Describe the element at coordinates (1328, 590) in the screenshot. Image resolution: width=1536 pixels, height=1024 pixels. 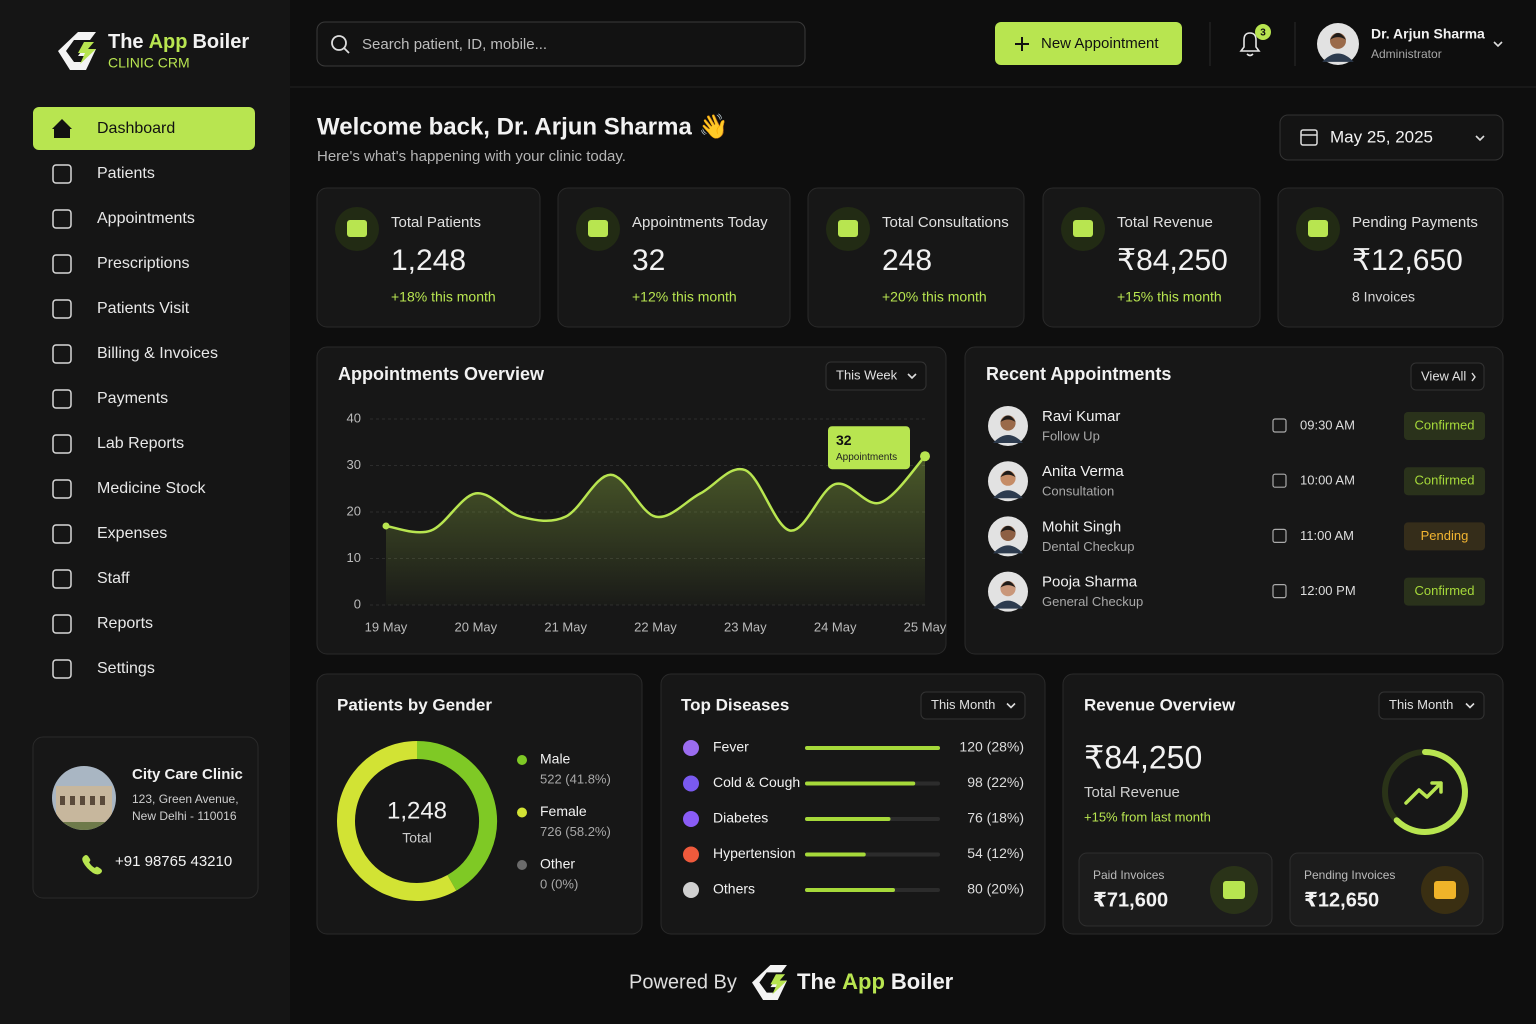
I see `appointment-time: 12:00 PM` at that location.